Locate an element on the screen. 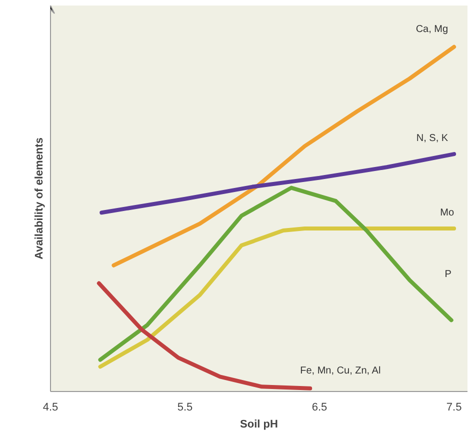  series-label: Ca, Mg is located at coordinates (432, 29).